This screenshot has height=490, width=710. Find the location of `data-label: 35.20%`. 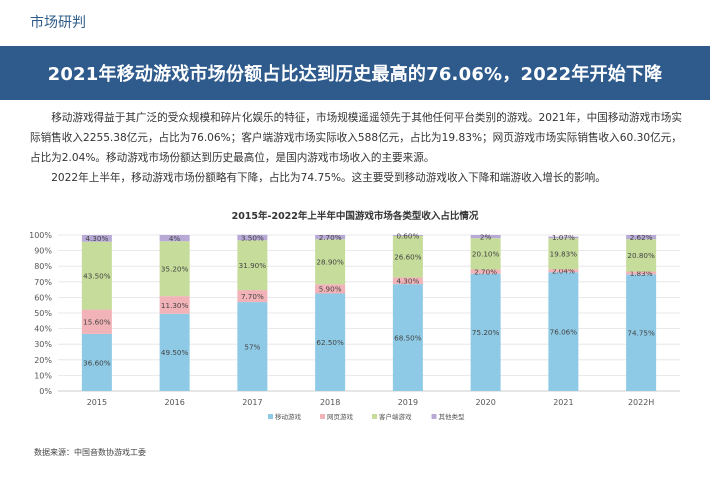

data-label: 35.20% is located at coordinates (175, 268).